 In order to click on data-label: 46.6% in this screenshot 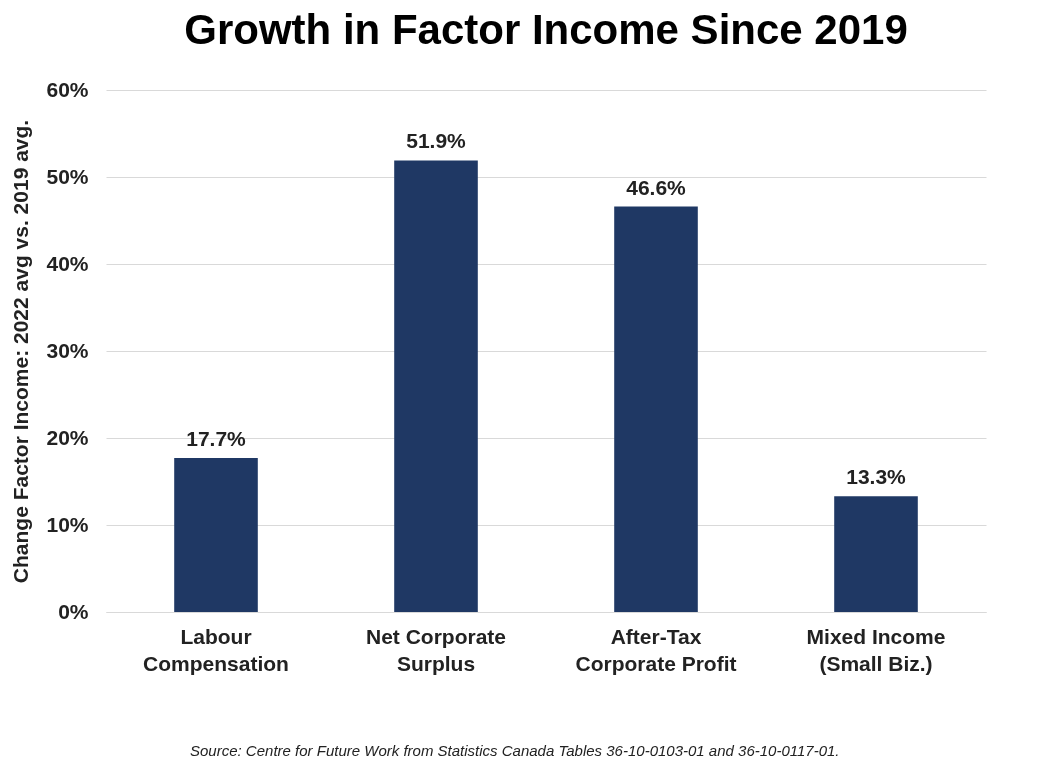, I will do `click(656, 187)`.